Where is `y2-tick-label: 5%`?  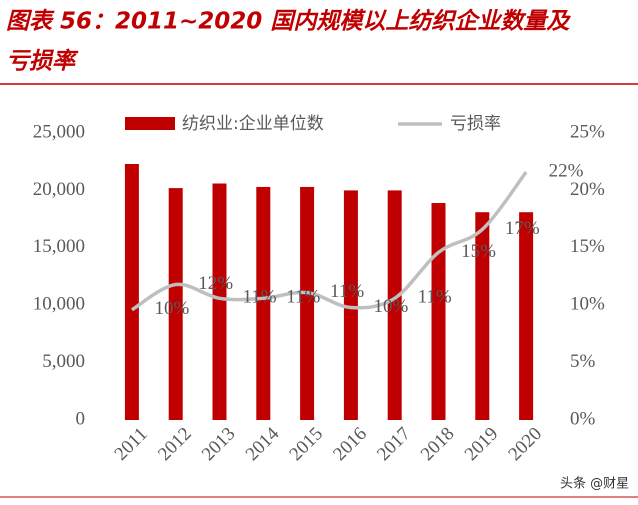
y2-tick-label: 5% is located at coordinates (583, 361).